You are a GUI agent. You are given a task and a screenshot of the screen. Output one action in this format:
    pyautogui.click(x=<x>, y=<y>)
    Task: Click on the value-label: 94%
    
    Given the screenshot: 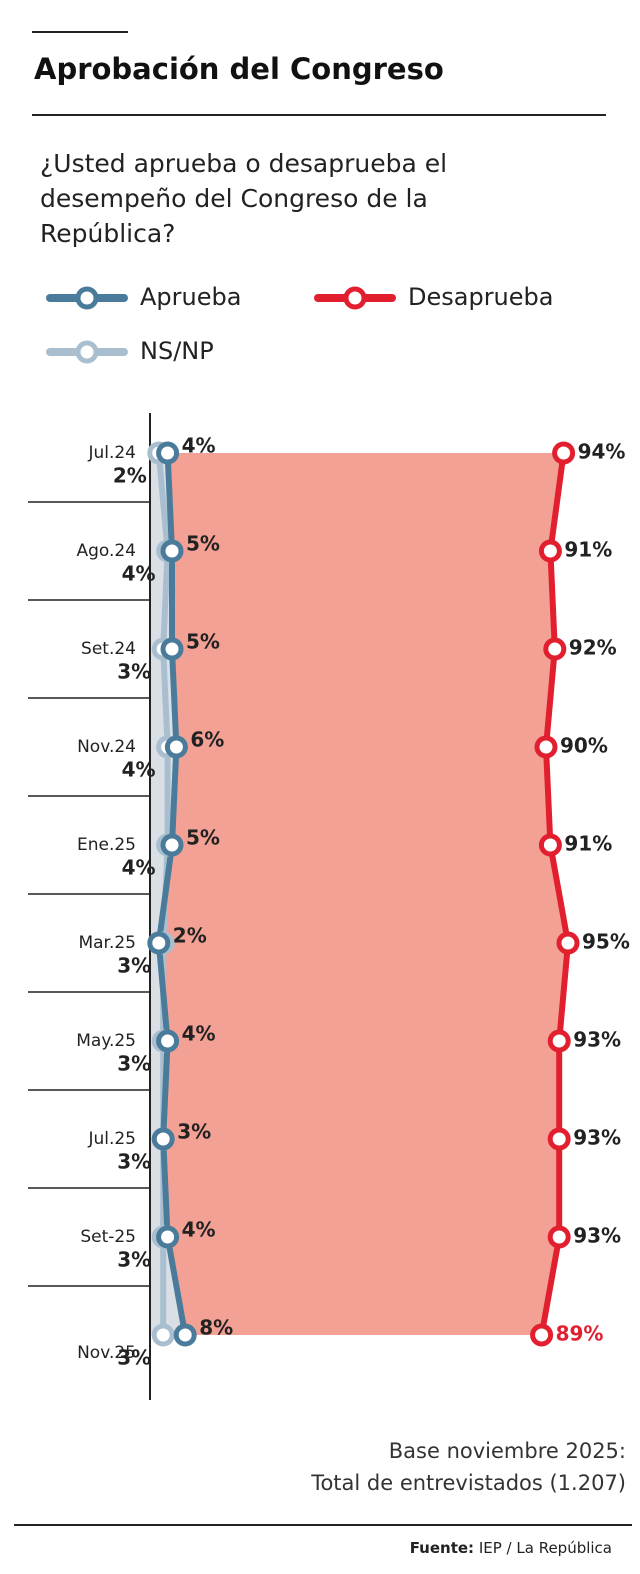 What is the action you would take?
    pyautogui.click(x=602, y=452)
    